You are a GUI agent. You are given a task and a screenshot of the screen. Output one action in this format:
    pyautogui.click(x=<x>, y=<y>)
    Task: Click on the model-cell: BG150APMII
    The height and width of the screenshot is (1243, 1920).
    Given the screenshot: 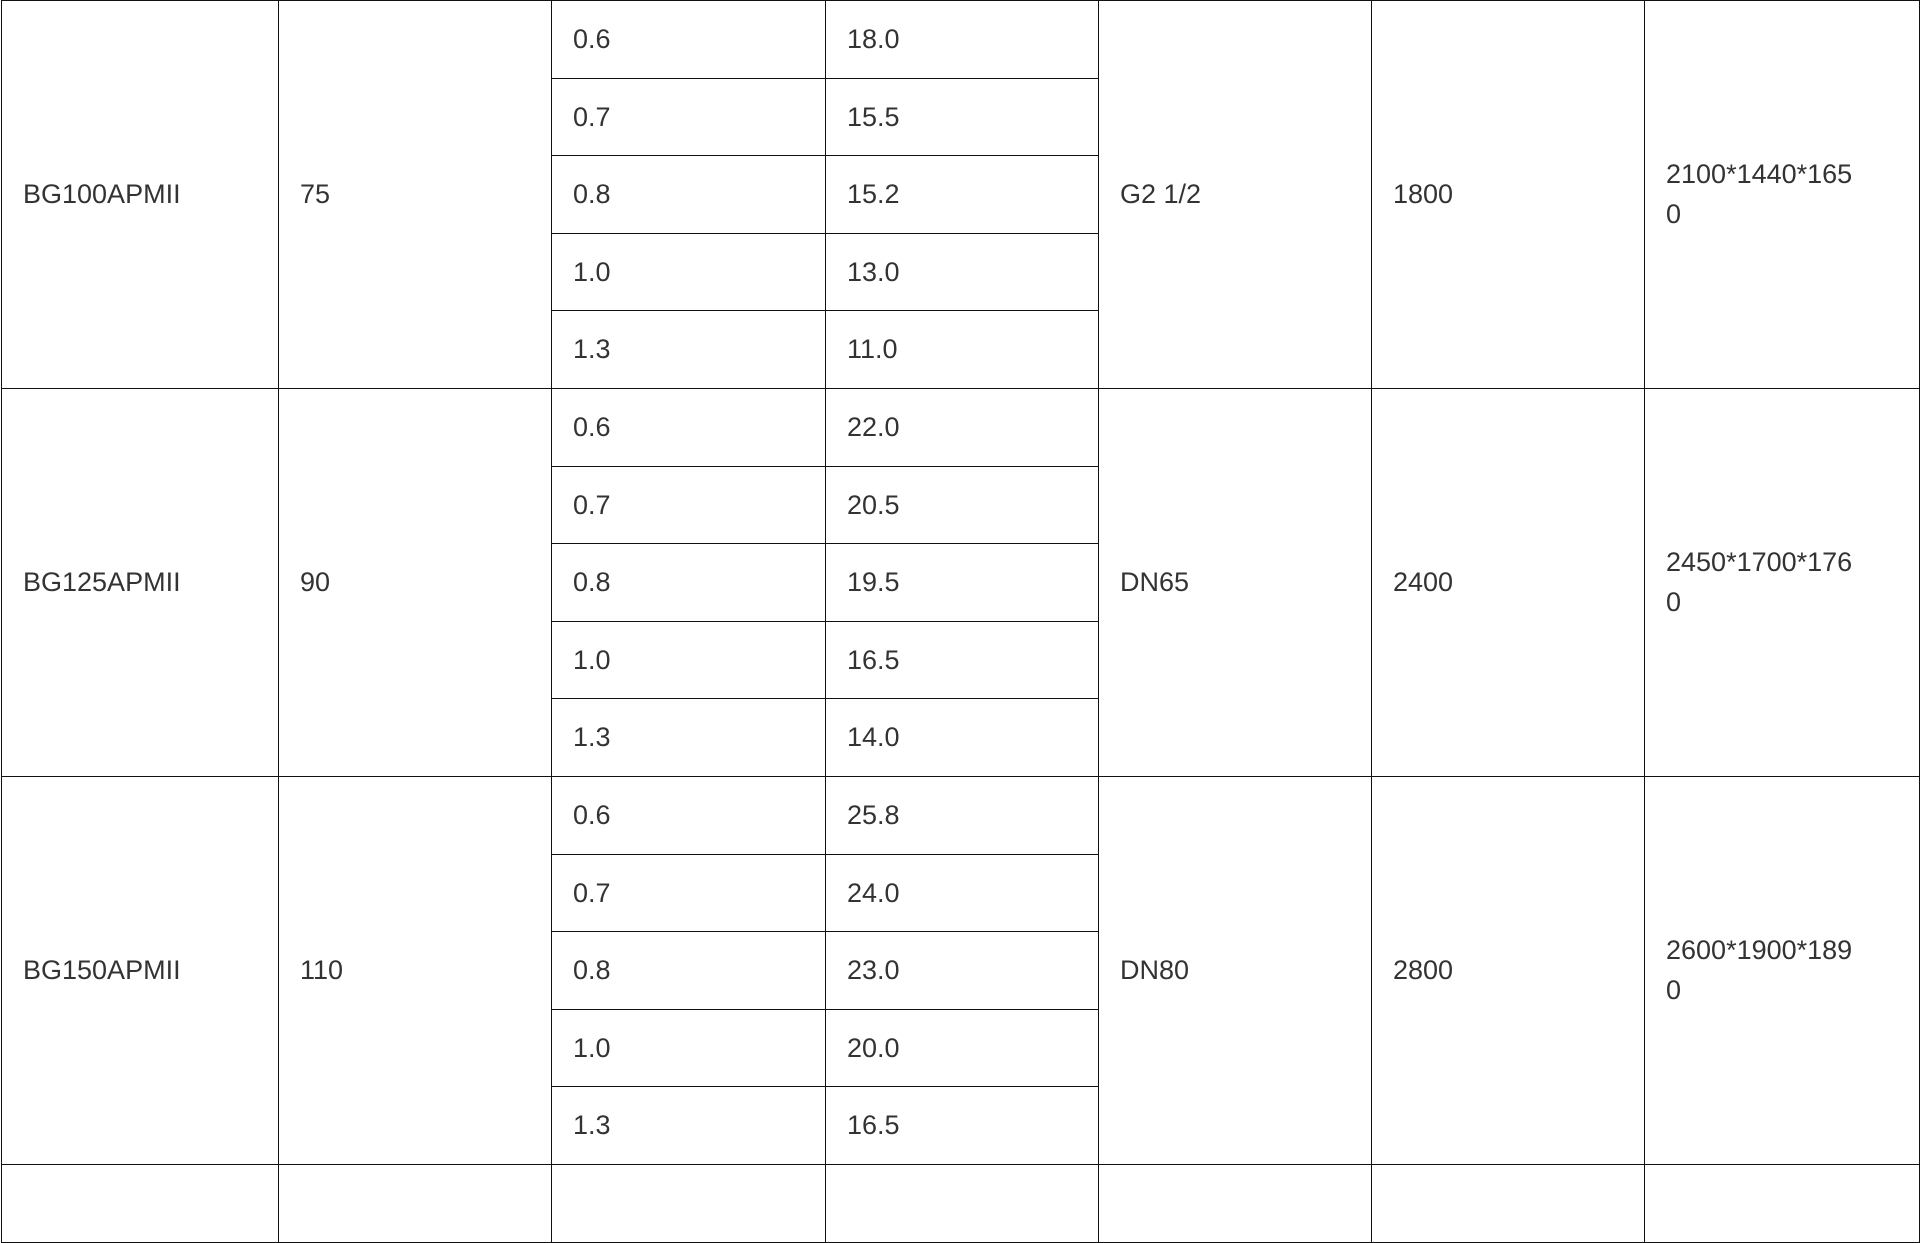 What is the action you would take?
    pyautogui.click(x=140, y=970)
    